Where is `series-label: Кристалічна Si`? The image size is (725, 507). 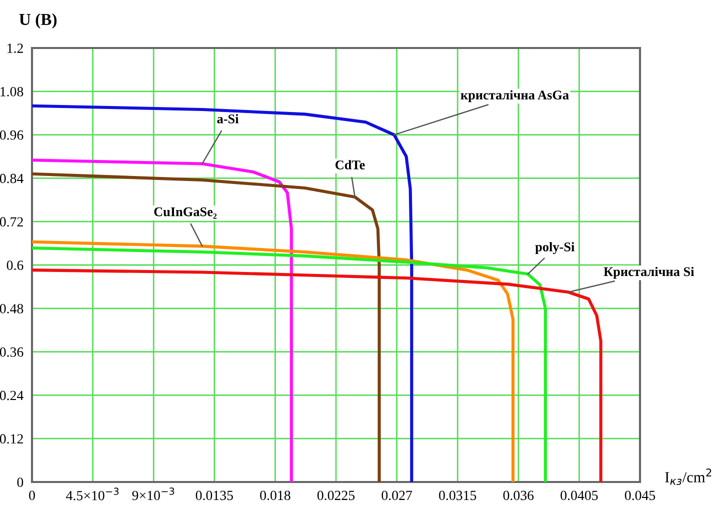 series-label: Кристалічна Si is located at coordinates (649, 272).